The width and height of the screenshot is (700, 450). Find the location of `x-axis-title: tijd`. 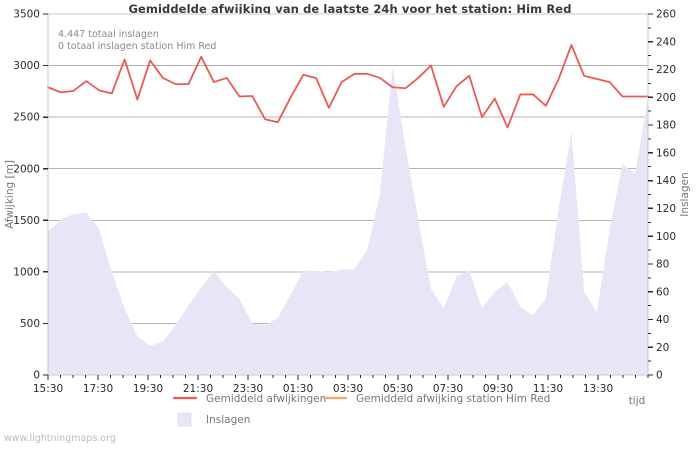

x-axis-title: tijd is located at coordinates (637, 401).